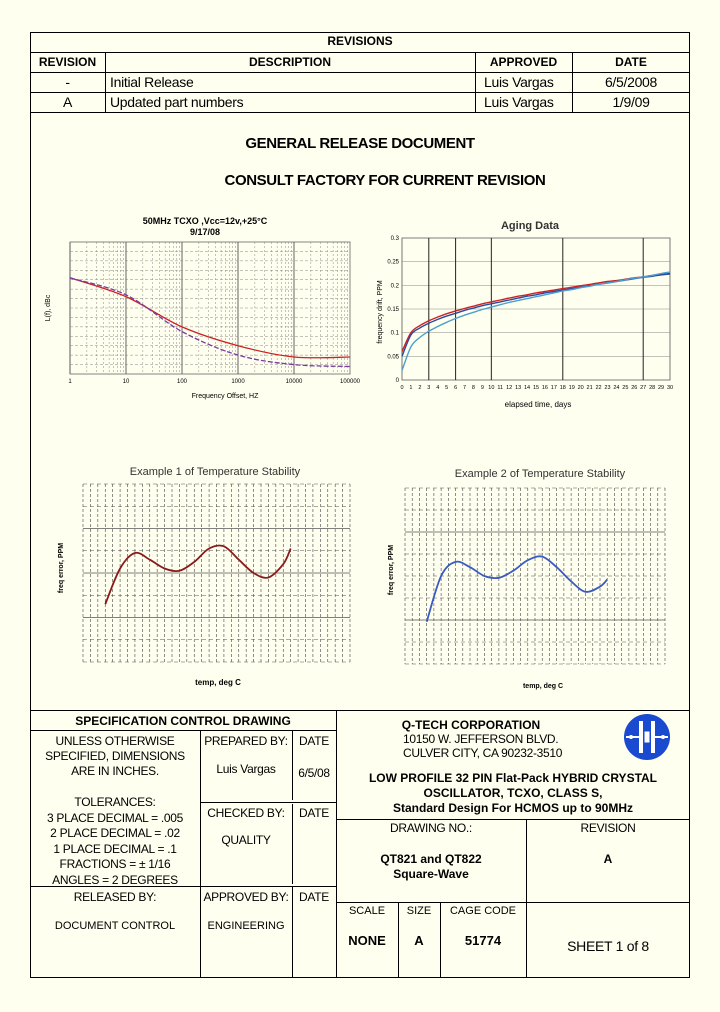 This screenshot has width=720, height=1012. What do you see at coordinates (152, 82) in the screenshot?
I see `description-cell: Initial Release` at bounding box center [152, 82].